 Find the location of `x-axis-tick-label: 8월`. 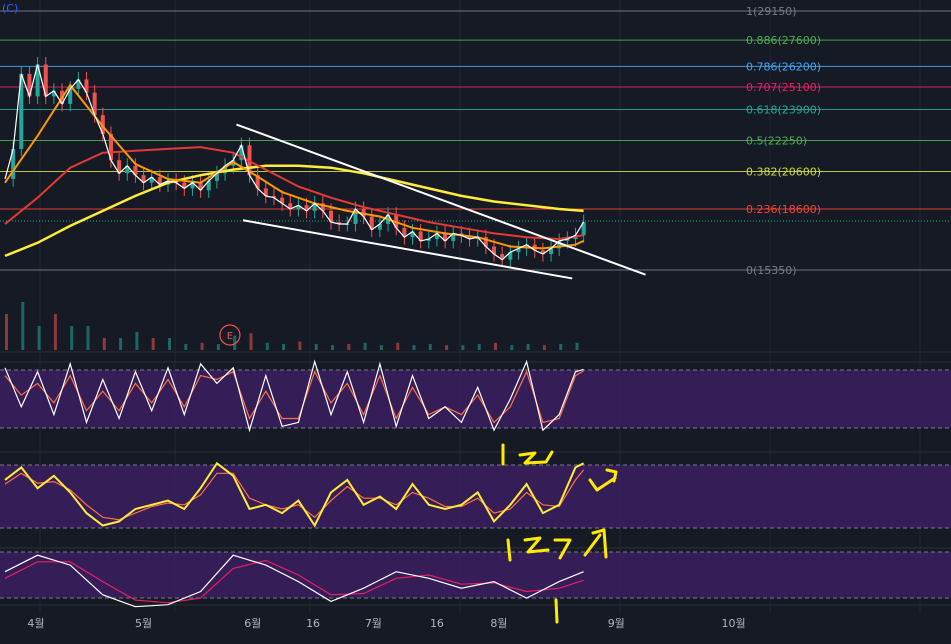

x-axis-tick-label: 8월 is located at coordinates (498, 623).